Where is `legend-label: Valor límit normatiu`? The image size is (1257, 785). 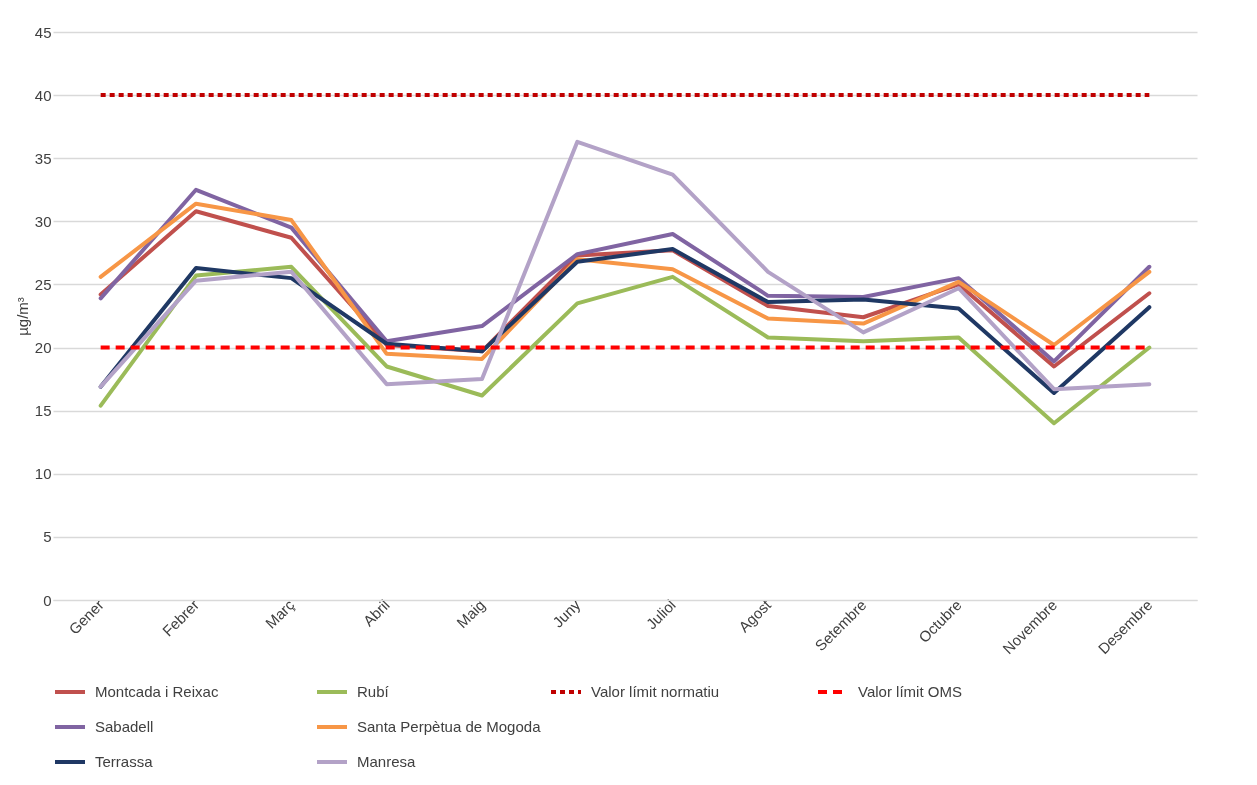 legend-label: Valor límit normatiu is located at coordinates (655, 691).